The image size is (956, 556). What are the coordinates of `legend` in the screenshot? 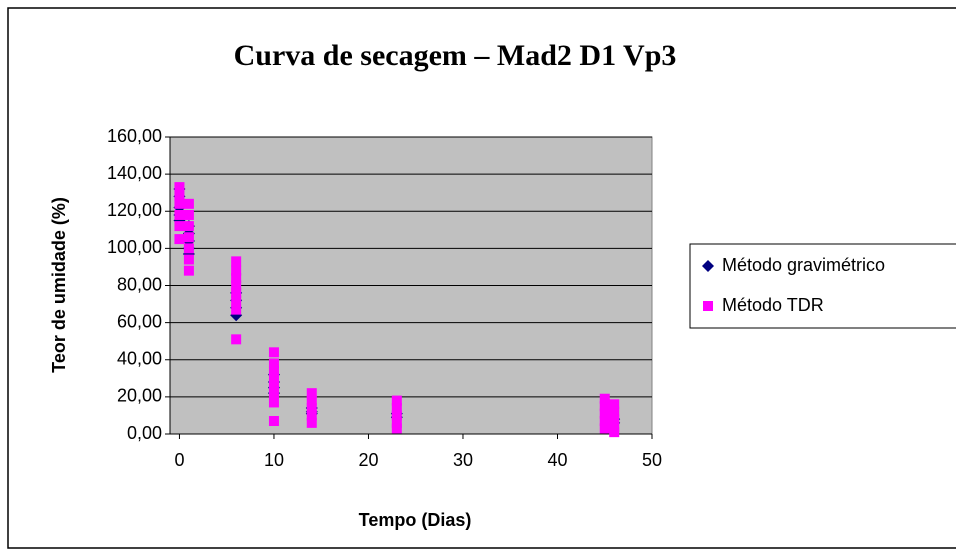 It's located at (822, 286).